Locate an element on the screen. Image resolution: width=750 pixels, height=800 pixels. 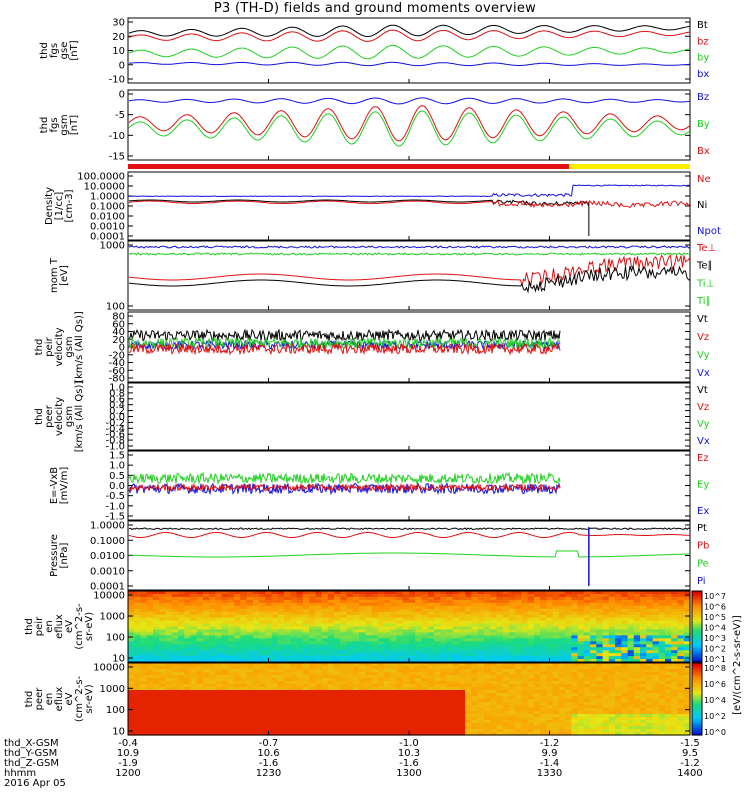
pressure-ytick-label: 0.0001 is located at coordinates (107, 587).